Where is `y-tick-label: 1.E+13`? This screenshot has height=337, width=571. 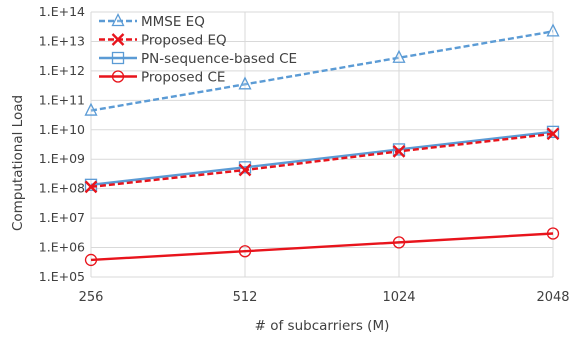
y-tick-label: 1.E+13 is located at coordinates (62, 40).